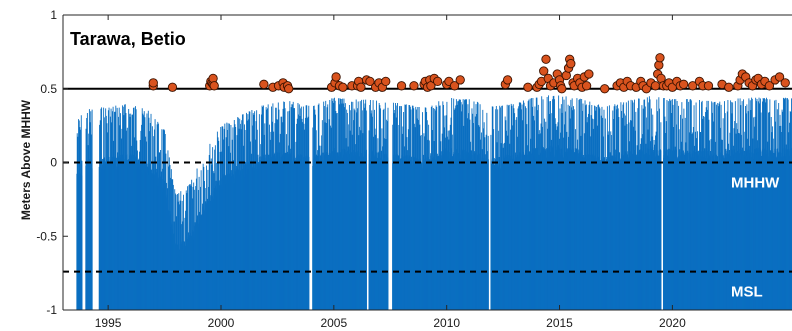 The height and width of the screenshot is (331, 792). Describe the element at coordinates (221, 323) in the screenshot. I see `x-tick-label: 2000` at that location.